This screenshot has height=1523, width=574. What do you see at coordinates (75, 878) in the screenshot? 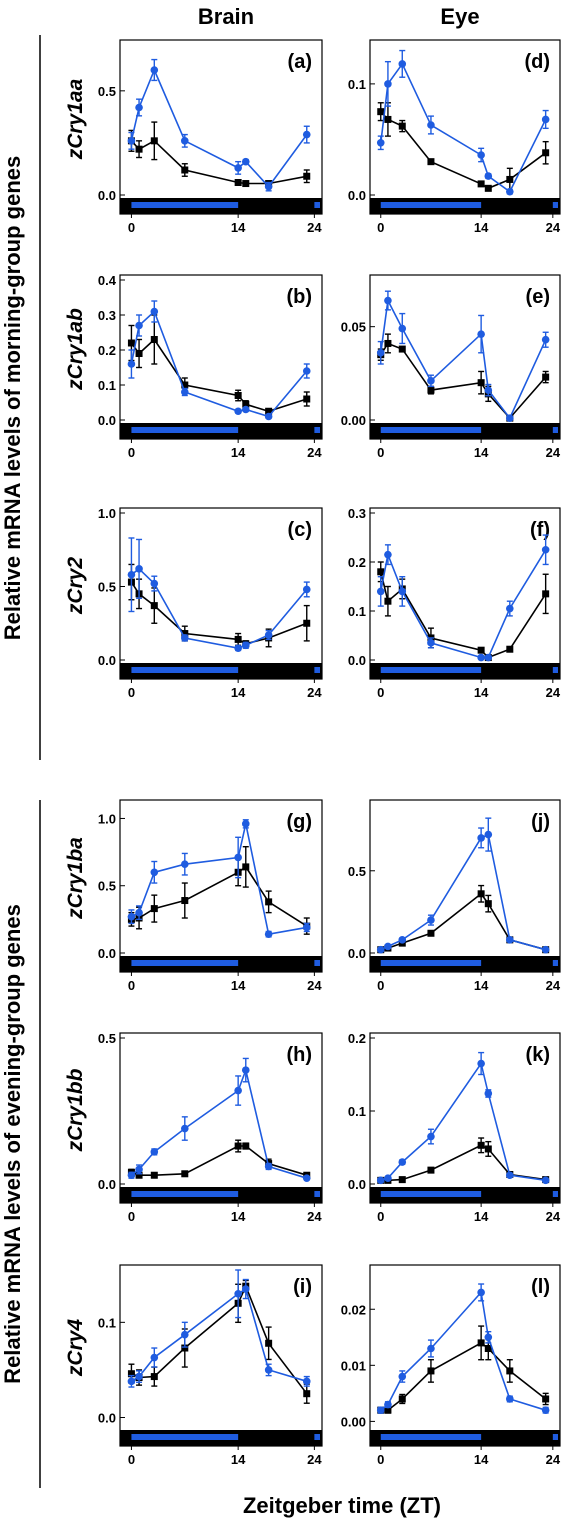
I see `gene-label: zCry1ba` at bounding box center [75, 878].